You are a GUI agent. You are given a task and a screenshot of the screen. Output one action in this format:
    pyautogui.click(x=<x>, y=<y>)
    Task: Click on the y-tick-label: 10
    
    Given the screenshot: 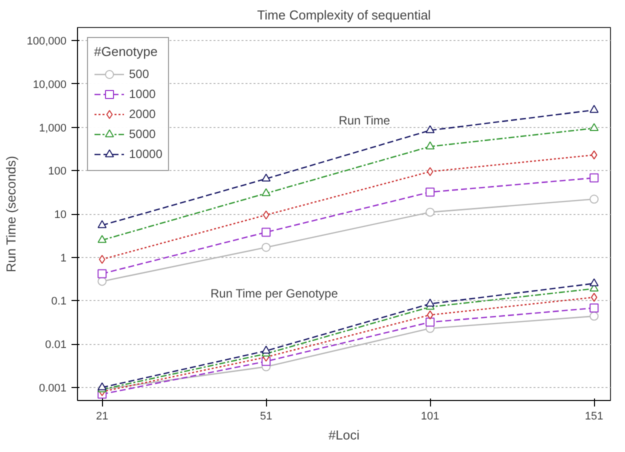 What is the action you would take?
    pyautogui.click(x=60, y=215)
    